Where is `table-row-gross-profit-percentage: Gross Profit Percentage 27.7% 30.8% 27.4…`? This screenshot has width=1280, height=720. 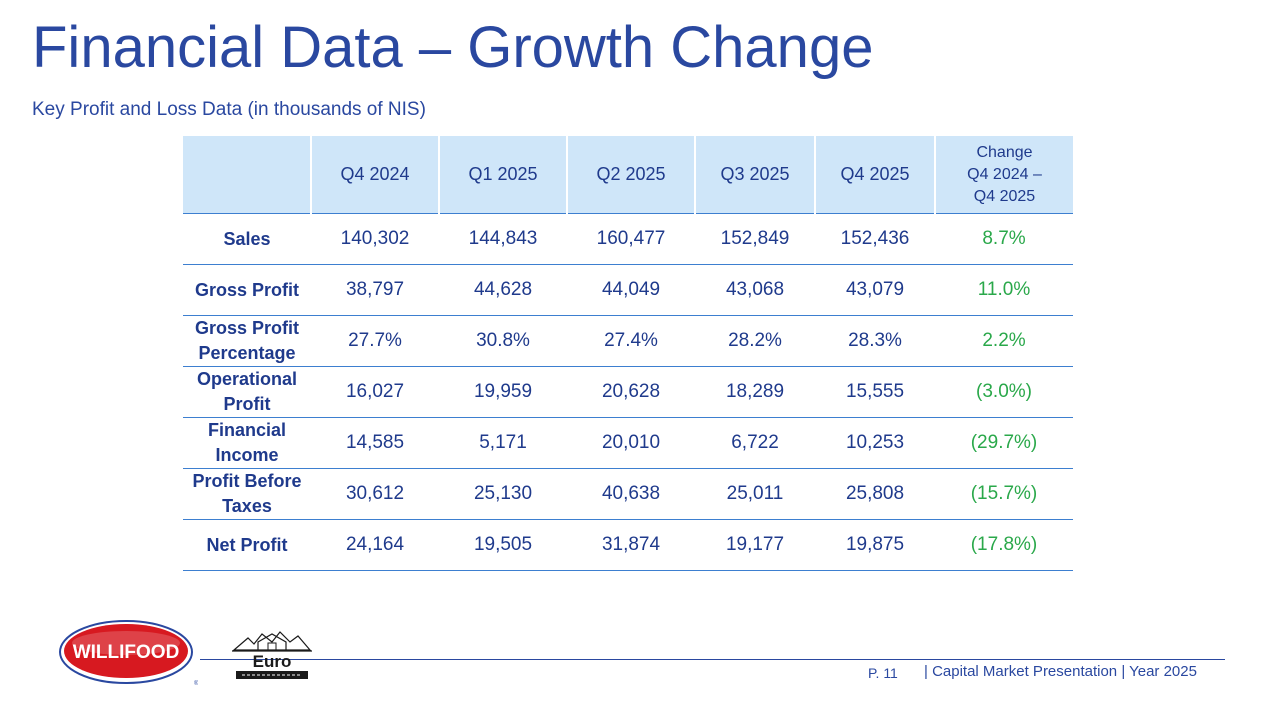
table-row-gross-profit-percentage: Gross Profit Percentage 27.7% 30.8% 27.4… is located at coordinates (628, 341).